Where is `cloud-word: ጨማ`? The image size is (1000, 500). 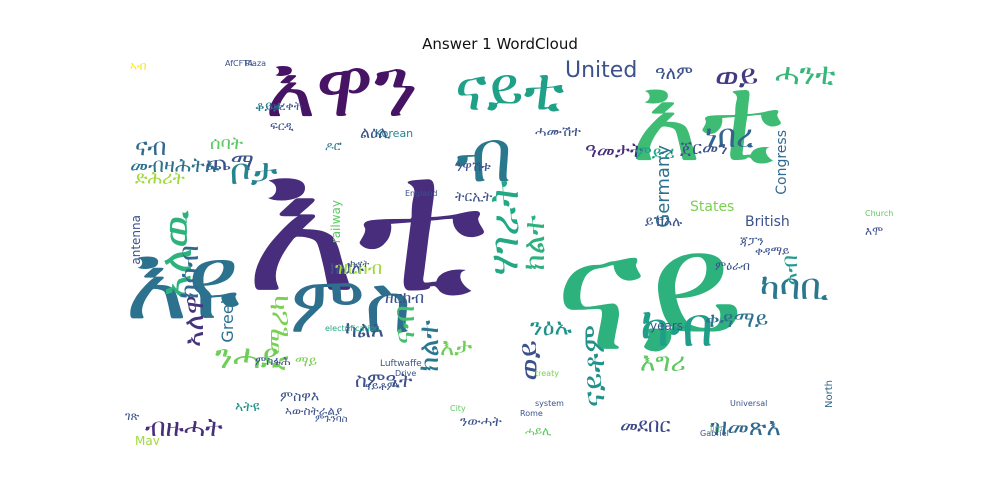
cloud-word: ጨማ is located at coordinates (229, 162).